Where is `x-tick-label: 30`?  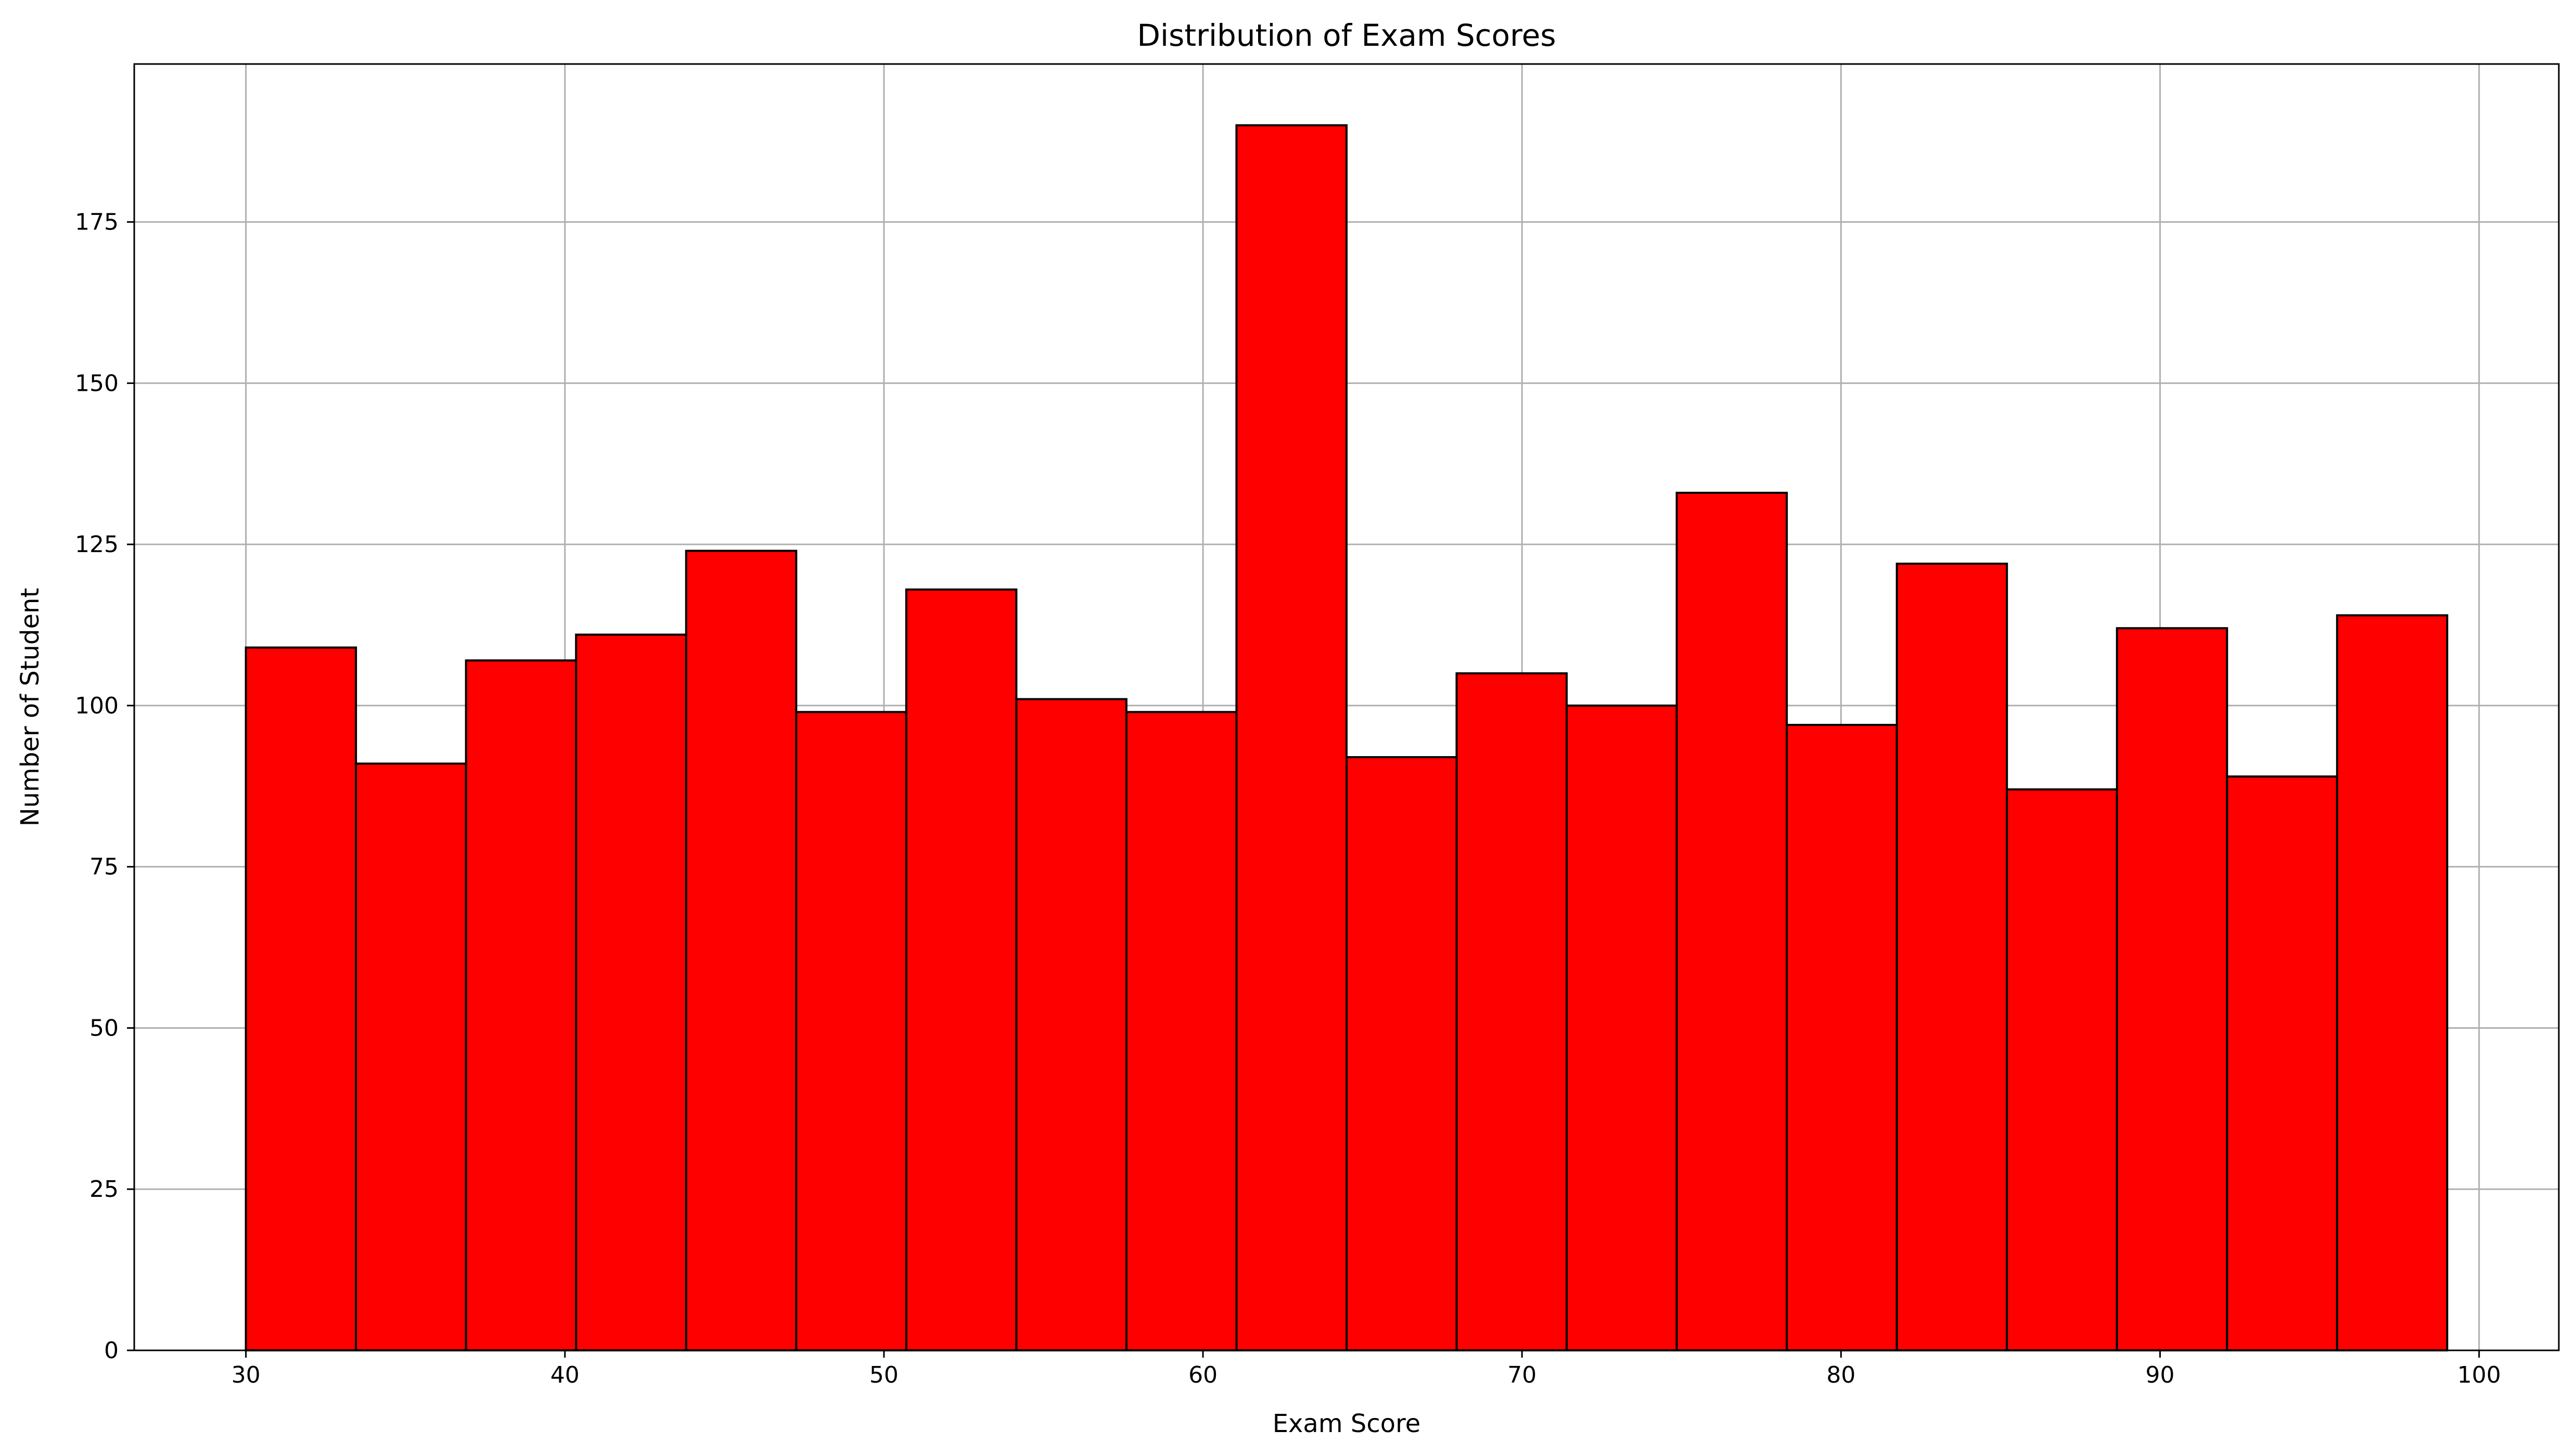
x-tick-label: 30 is located at coordinates (247, 1375).